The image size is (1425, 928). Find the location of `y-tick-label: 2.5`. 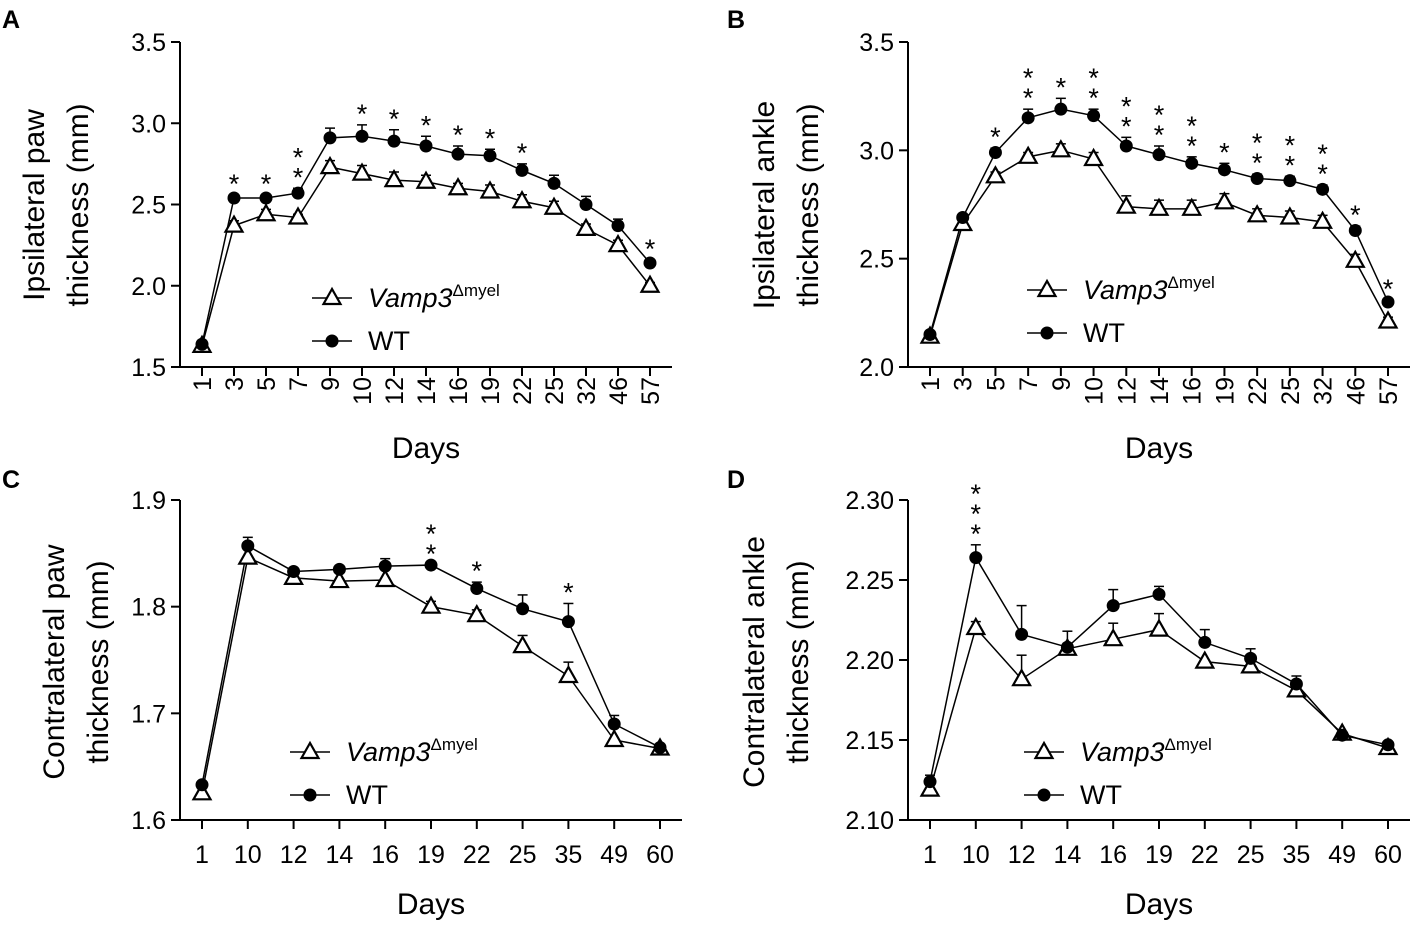

y-tick-label: 2.5 is located at coordinates (148, 206).